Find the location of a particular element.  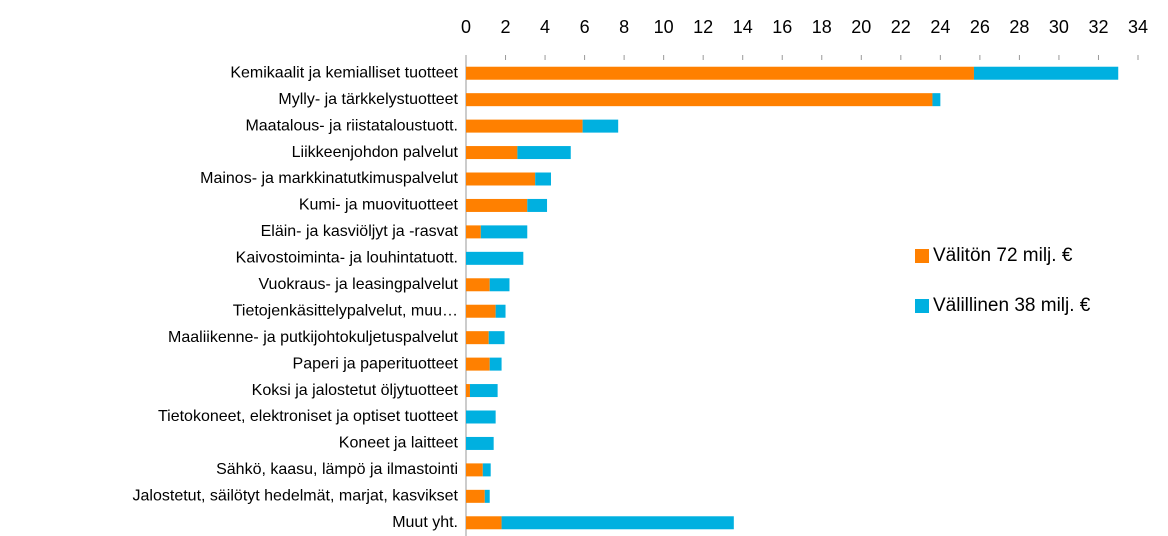

x-tick-label: 24 is located at coordinates (940, 27).